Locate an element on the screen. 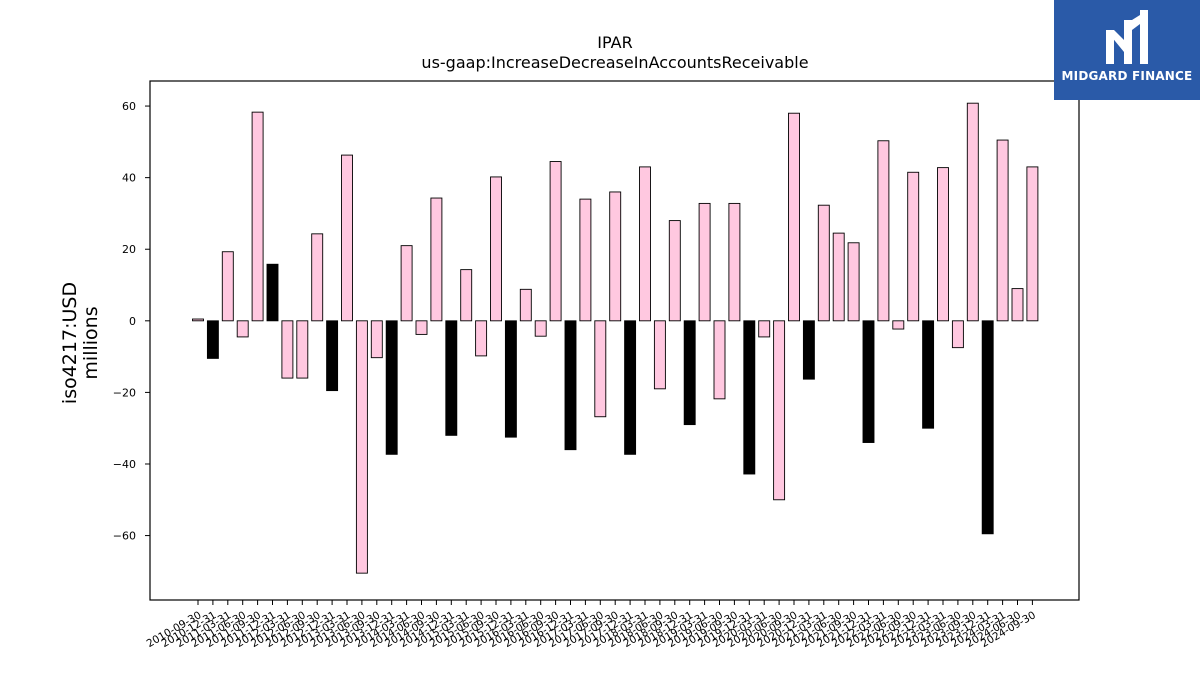 This screenshot has width=1200, height=675. chart-title: IPAR is located at coordinates (614, 42).